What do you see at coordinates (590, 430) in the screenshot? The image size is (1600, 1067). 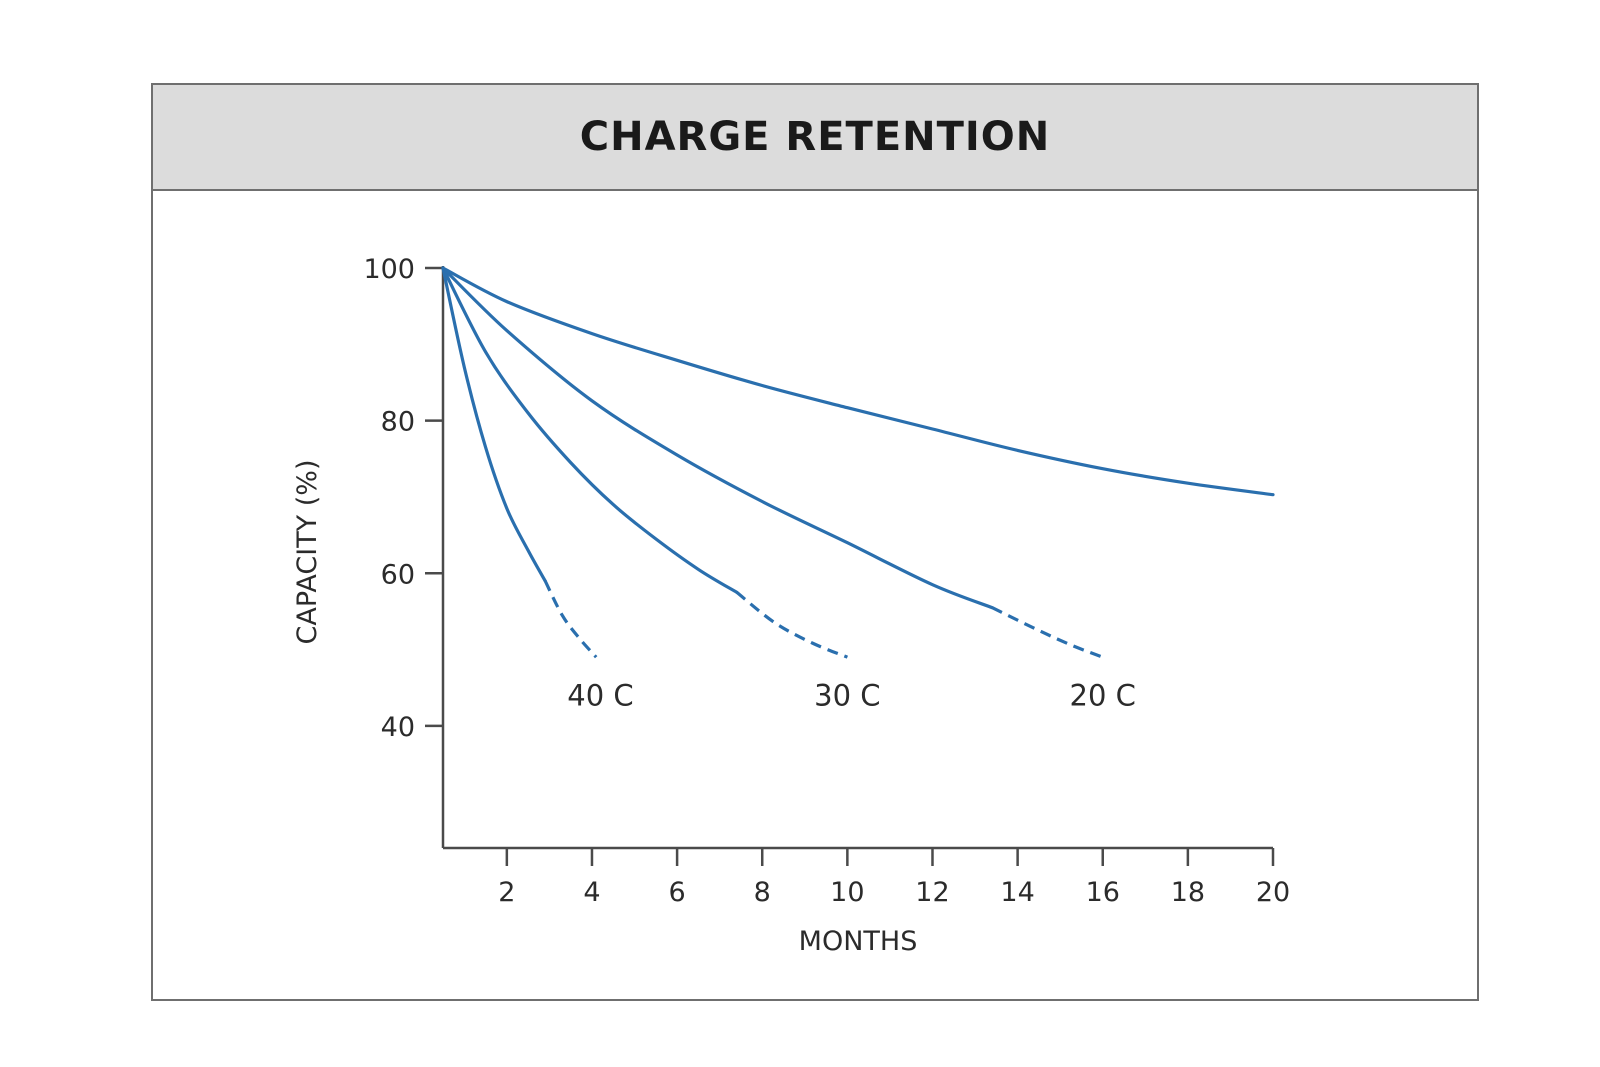 I see `series-line-30-c` at bounding box center [590, 430].